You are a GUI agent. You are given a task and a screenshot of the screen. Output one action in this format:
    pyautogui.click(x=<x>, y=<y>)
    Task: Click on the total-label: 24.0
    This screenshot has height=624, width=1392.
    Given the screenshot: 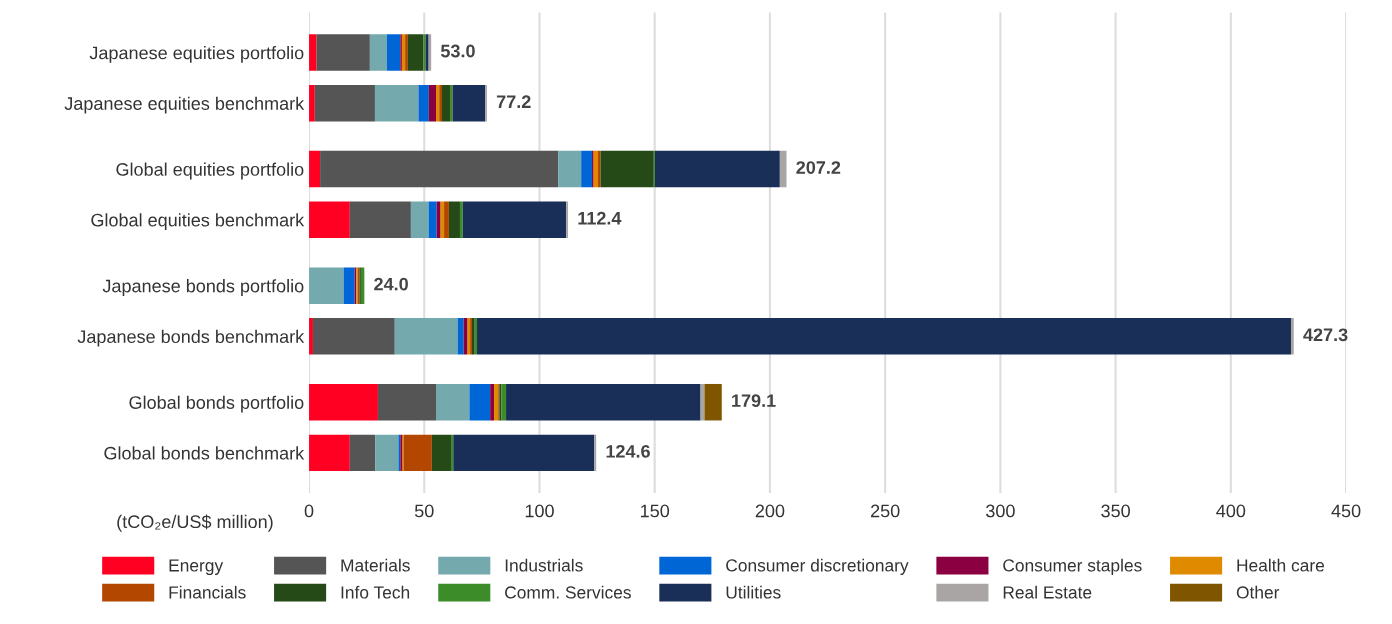 What is the action you would take?
    pyautogui.click(x=391, y=284)
    